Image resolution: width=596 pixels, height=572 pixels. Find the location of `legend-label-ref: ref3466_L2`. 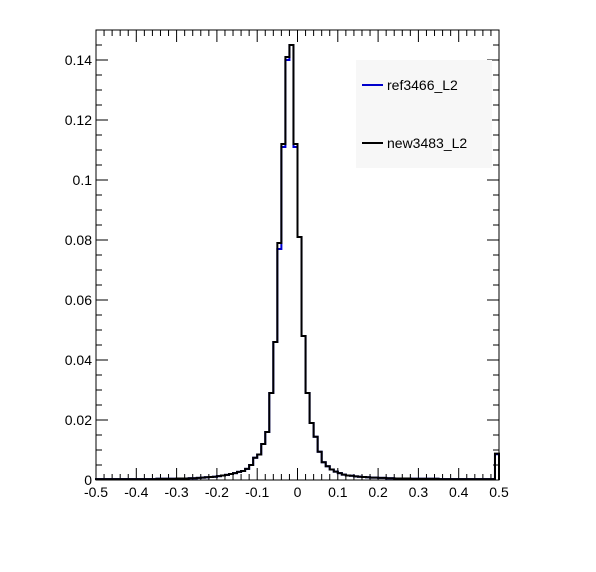

legend-label-ref: ref3466_L2 is located at coordinates (422, 85).